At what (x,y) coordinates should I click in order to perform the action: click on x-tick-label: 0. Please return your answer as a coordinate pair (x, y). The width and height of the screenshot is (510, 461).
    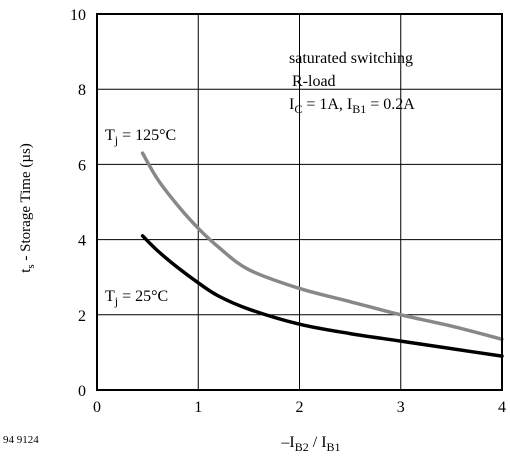
    Looking at the image, I should click on (97, 407).